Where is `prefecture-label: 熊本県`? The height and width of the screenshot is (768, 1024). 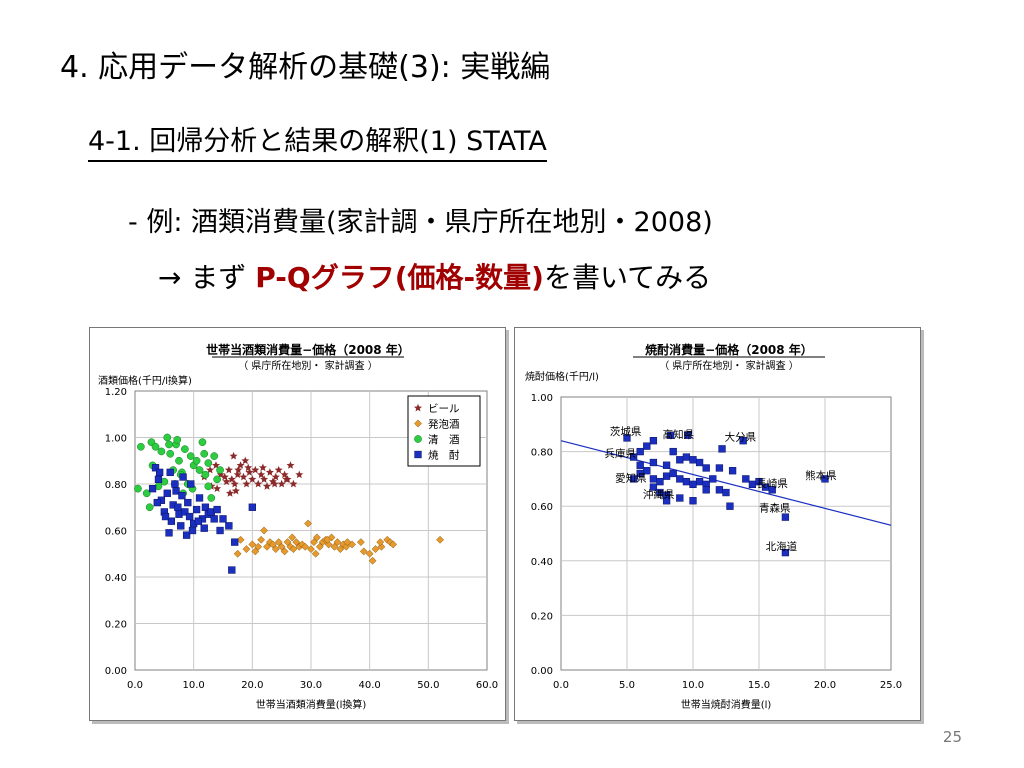
prefecture-label: 熊本県 is located at coordinates (821, 475).